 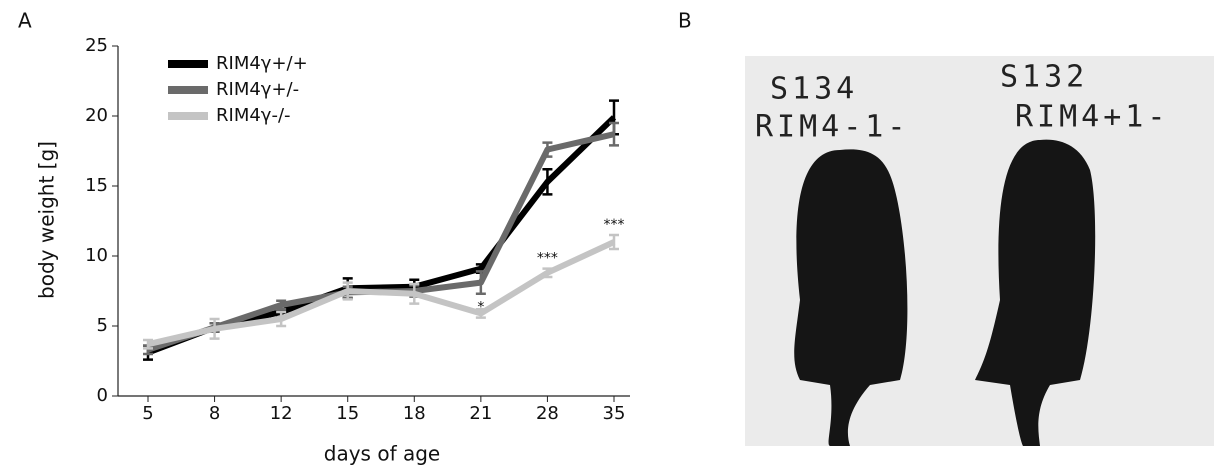 What do you see at coordinates (832, 127) in the screenshot?
I see `photo-label: RIM4-1-` at bounding box center [832, 127].